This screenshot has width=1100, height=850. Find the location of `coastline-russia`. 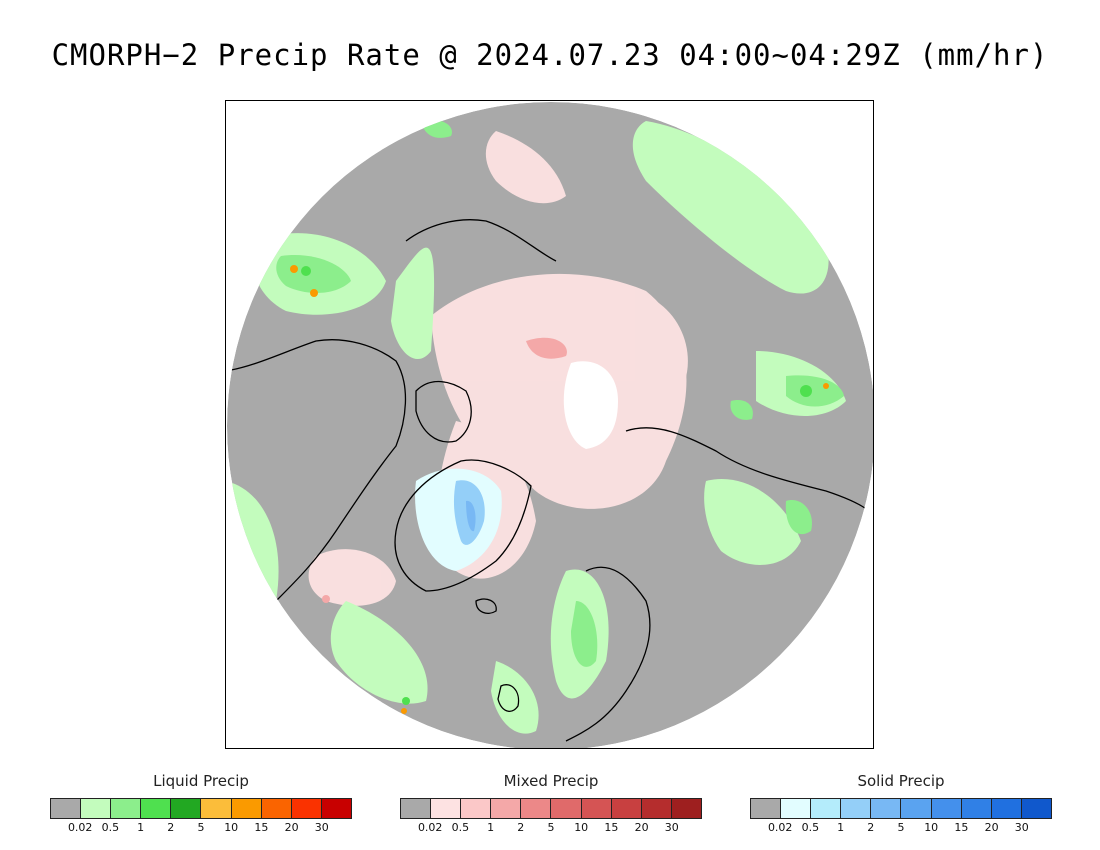

coastline-russia is located at coordinates (749, 474).